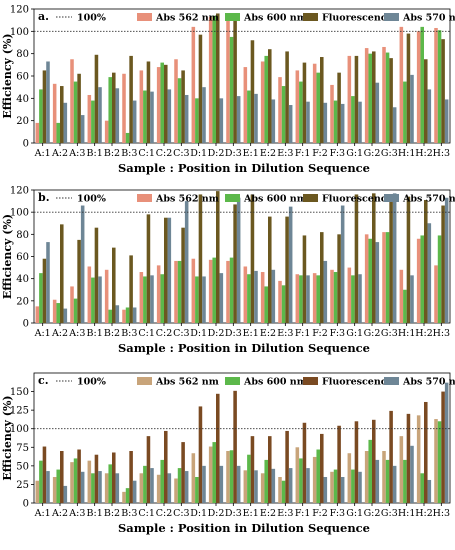  Describe the element at coordinates (408, 259) in the screenshot. I see `bar-fluorescence-H1` at that location.